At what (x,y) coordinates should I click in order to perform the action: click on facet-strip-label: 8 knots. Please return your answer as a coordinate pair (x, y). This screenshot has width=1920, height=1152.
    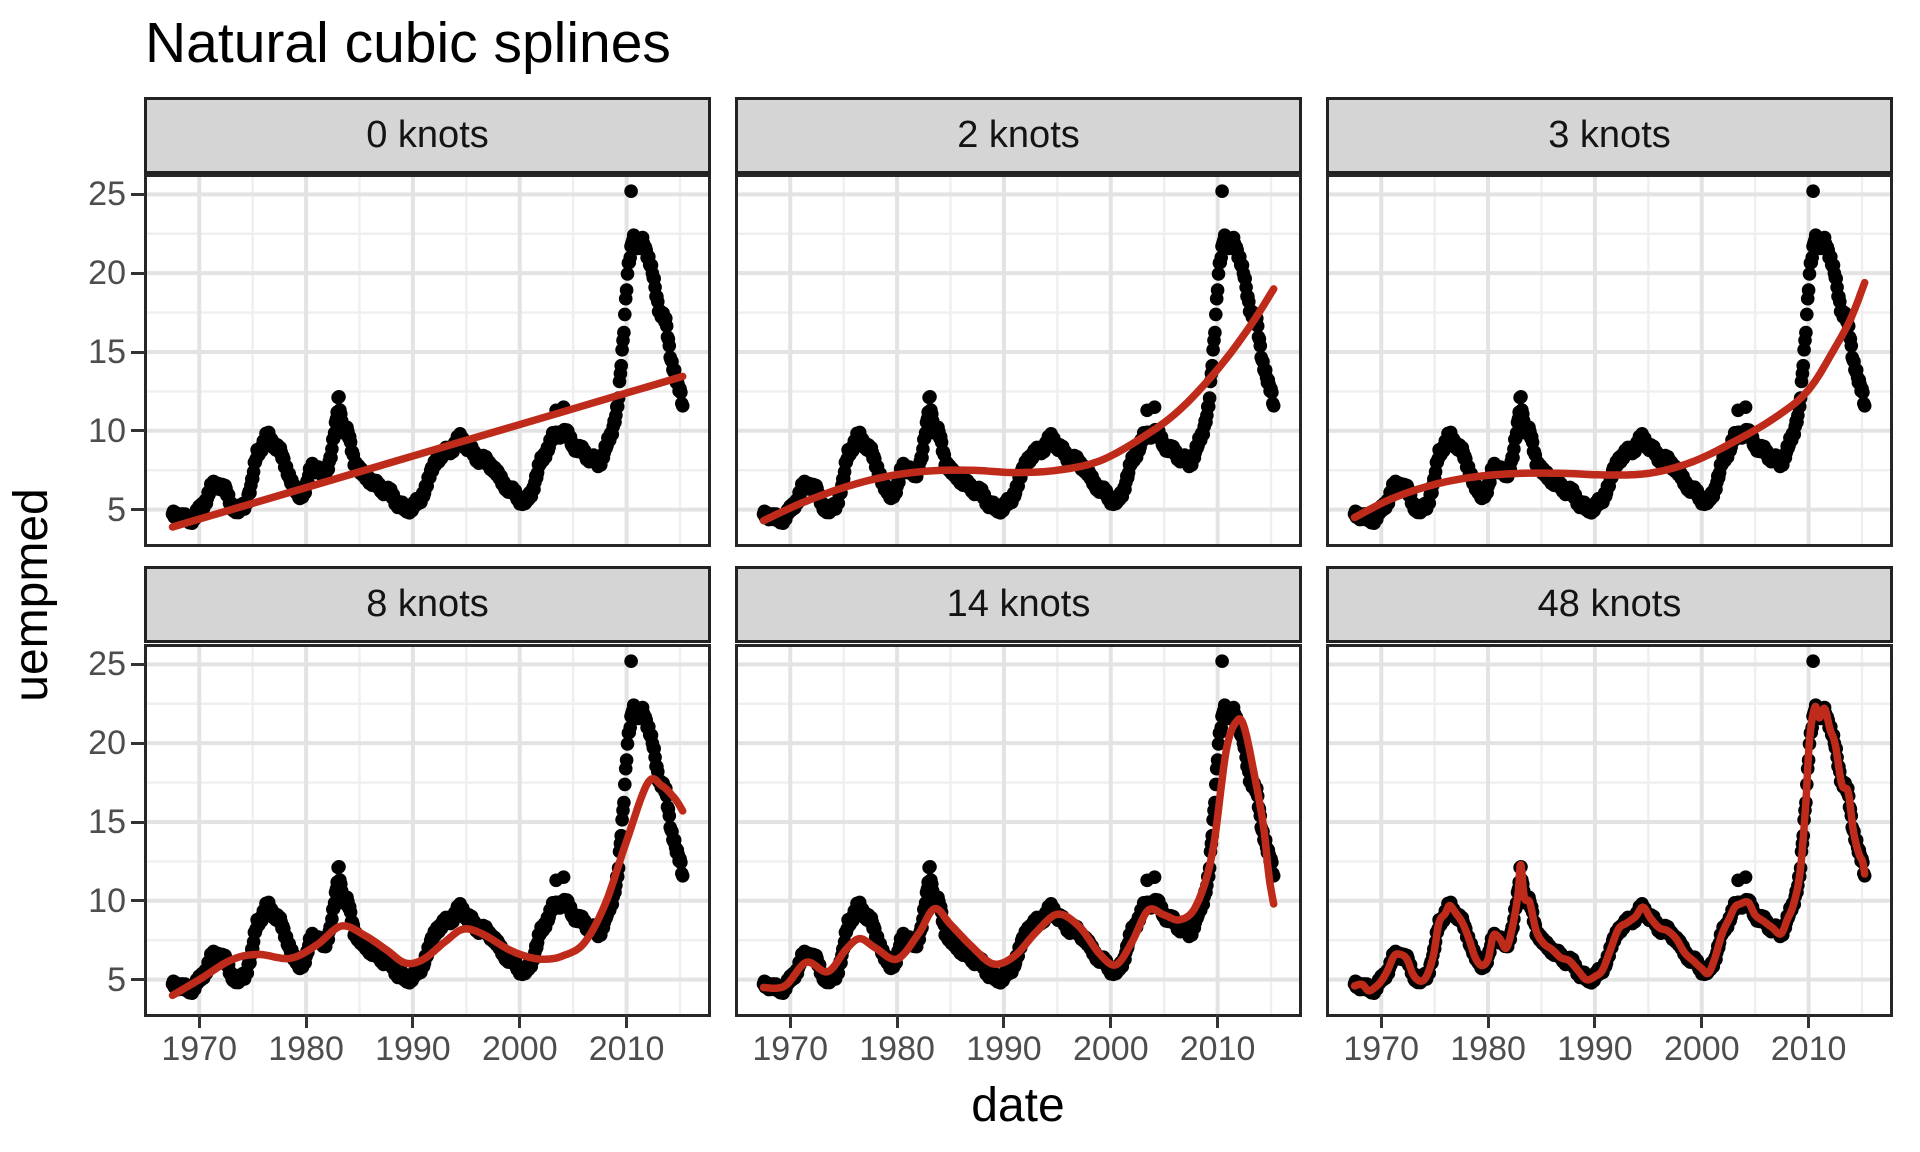
    Looking at the image, I should click on (427, 604).